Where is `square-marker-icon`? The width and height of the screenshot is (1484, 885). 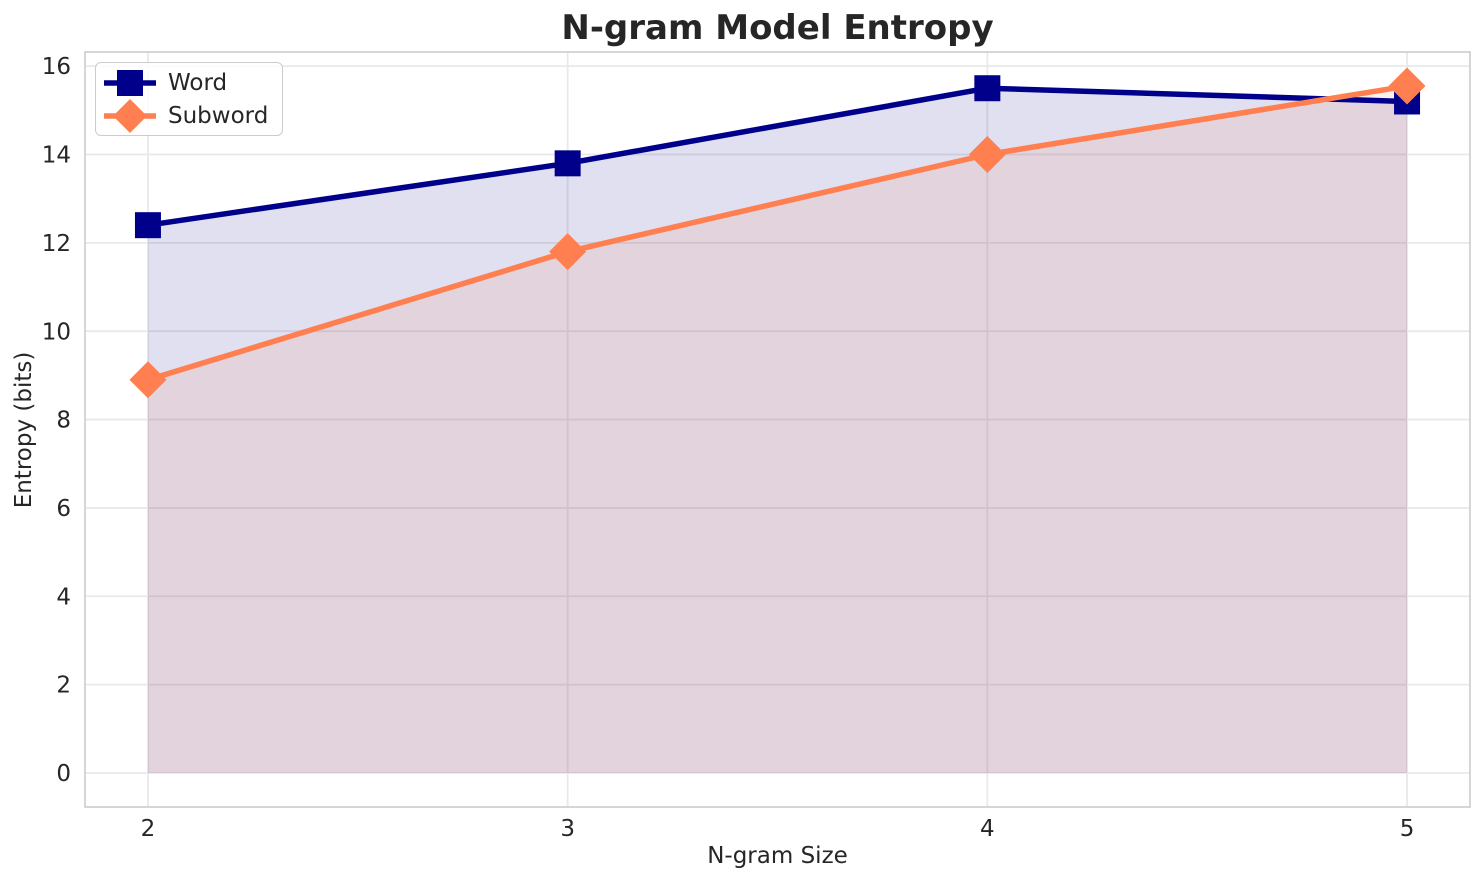 square-marker-icon is located at coordinates (130, 82).